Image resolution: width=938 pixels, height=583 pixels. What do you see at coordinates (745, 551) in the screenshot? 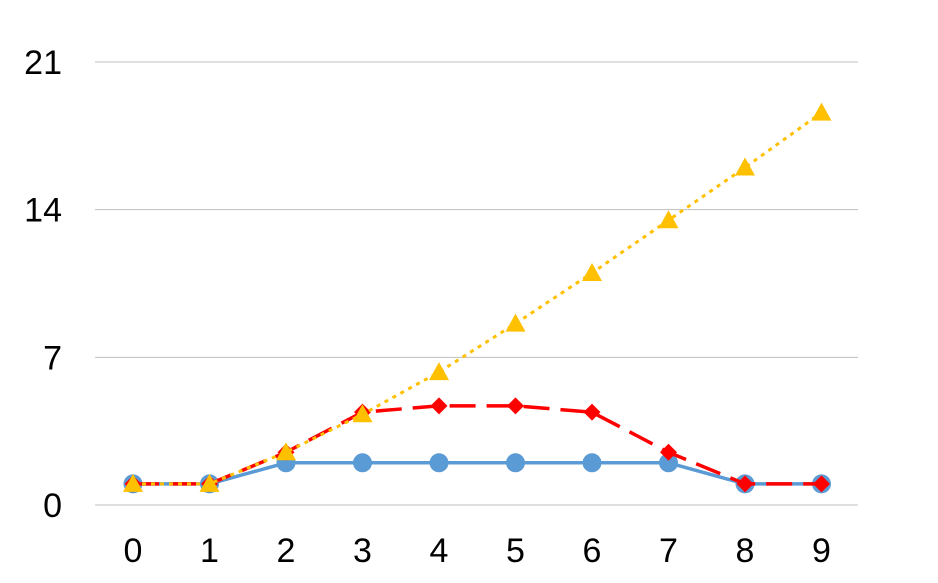
I see `x-tick-label: 8` at bounding box center [745, 551].